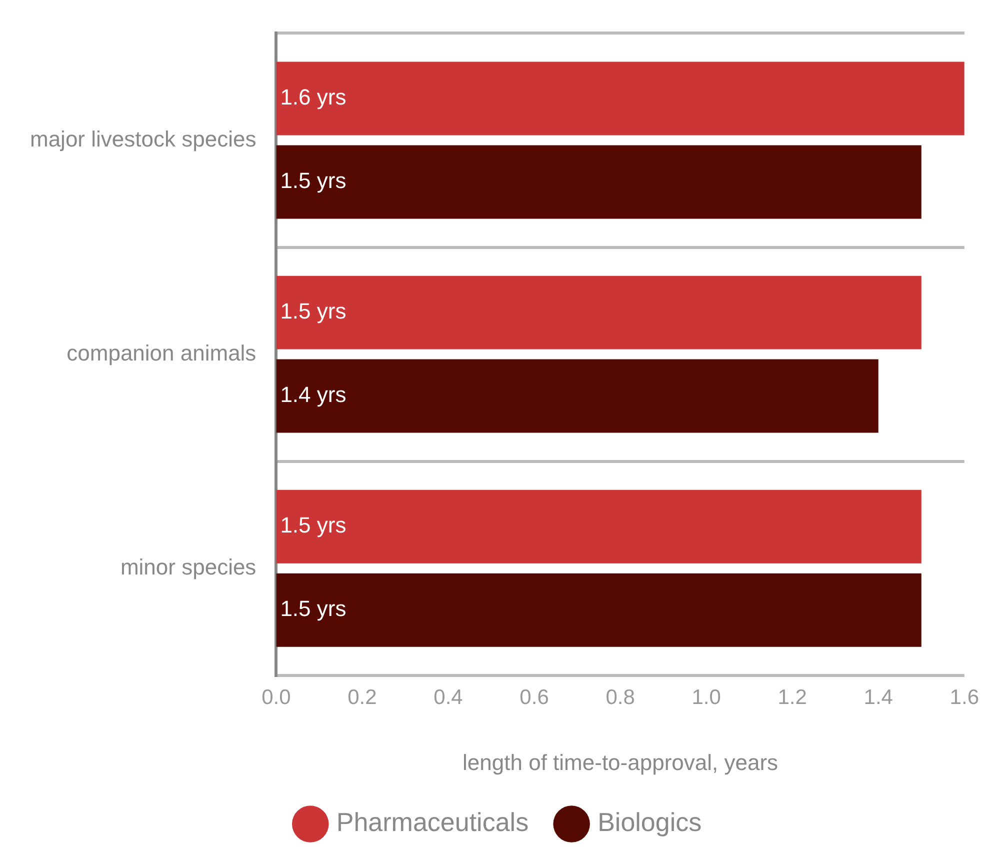 The height and width of the screenshot is (847, 989). What do you see at coordinates (362, 697) in the screenshot?
I see `x-tick-label: 0.2` at bounding box center [362, 697].